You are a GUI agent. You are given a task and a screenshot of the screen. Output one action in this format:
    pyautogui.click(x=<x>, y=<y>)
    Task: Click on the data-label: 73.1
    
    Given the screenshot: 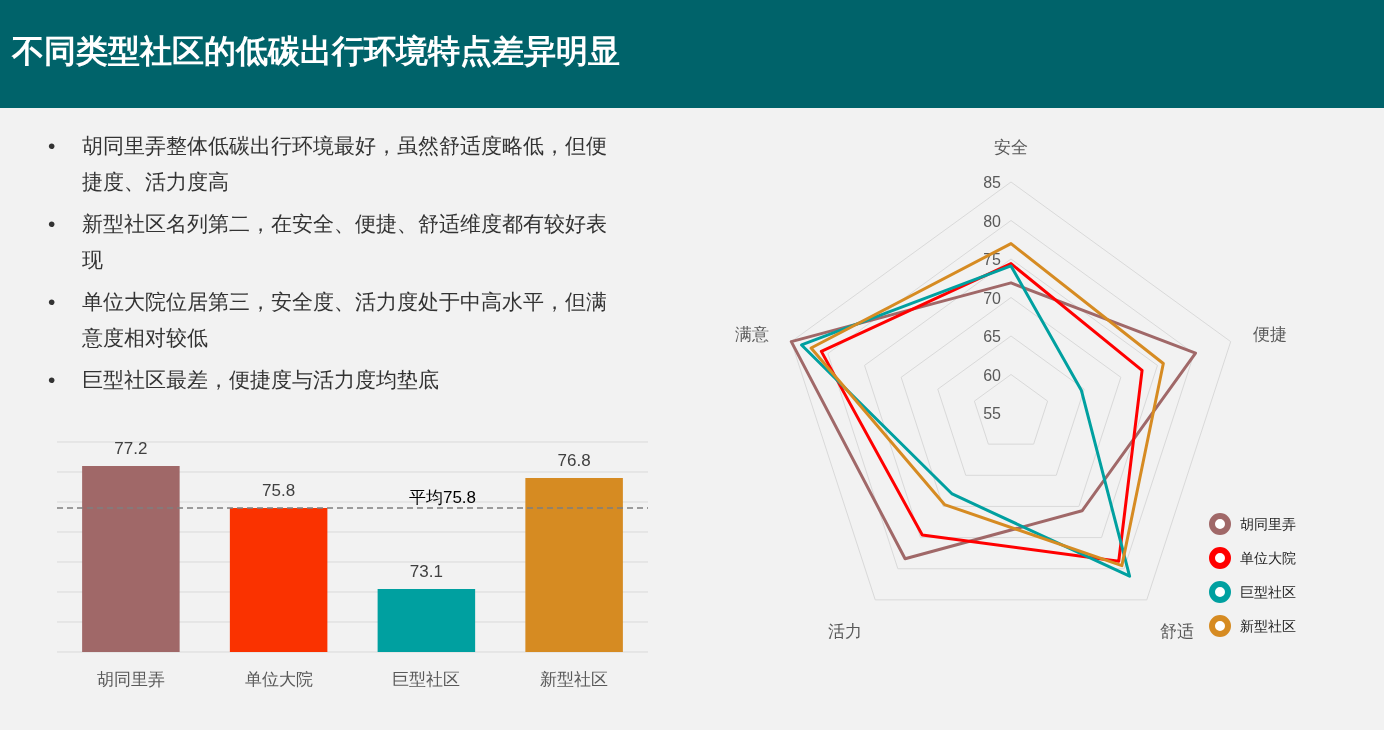 What is the action you would take?
    pyautogui.click(x=426, y=571)
    